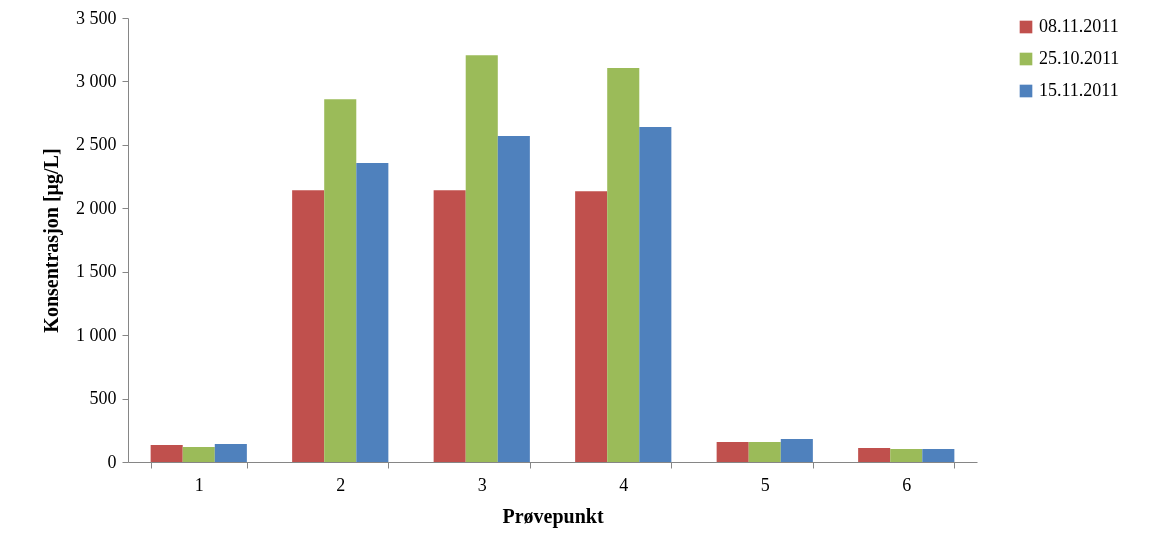  What do you see at coordinates (624, 484) in the screenshot?
I see `x-tick-label: 4` at bounding box center [624, 484].